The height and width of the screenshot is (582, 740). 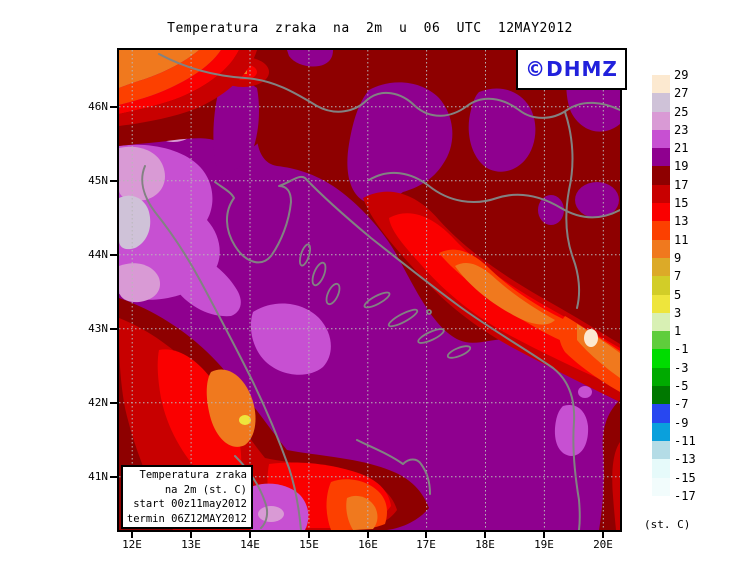 I want to click on dhmz-logo-text: ©DHMZ, so click(x=571, y=69).